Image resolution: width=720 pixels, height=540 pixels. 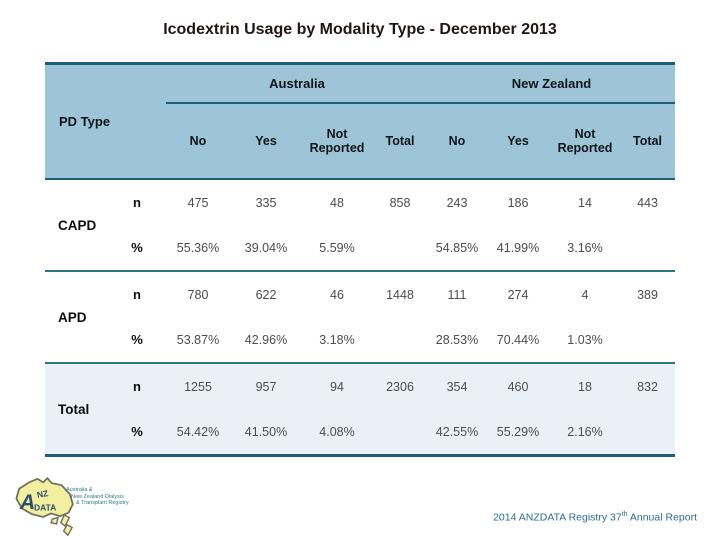 I want to click on cell-n: 243, so click(x=457, y=202).